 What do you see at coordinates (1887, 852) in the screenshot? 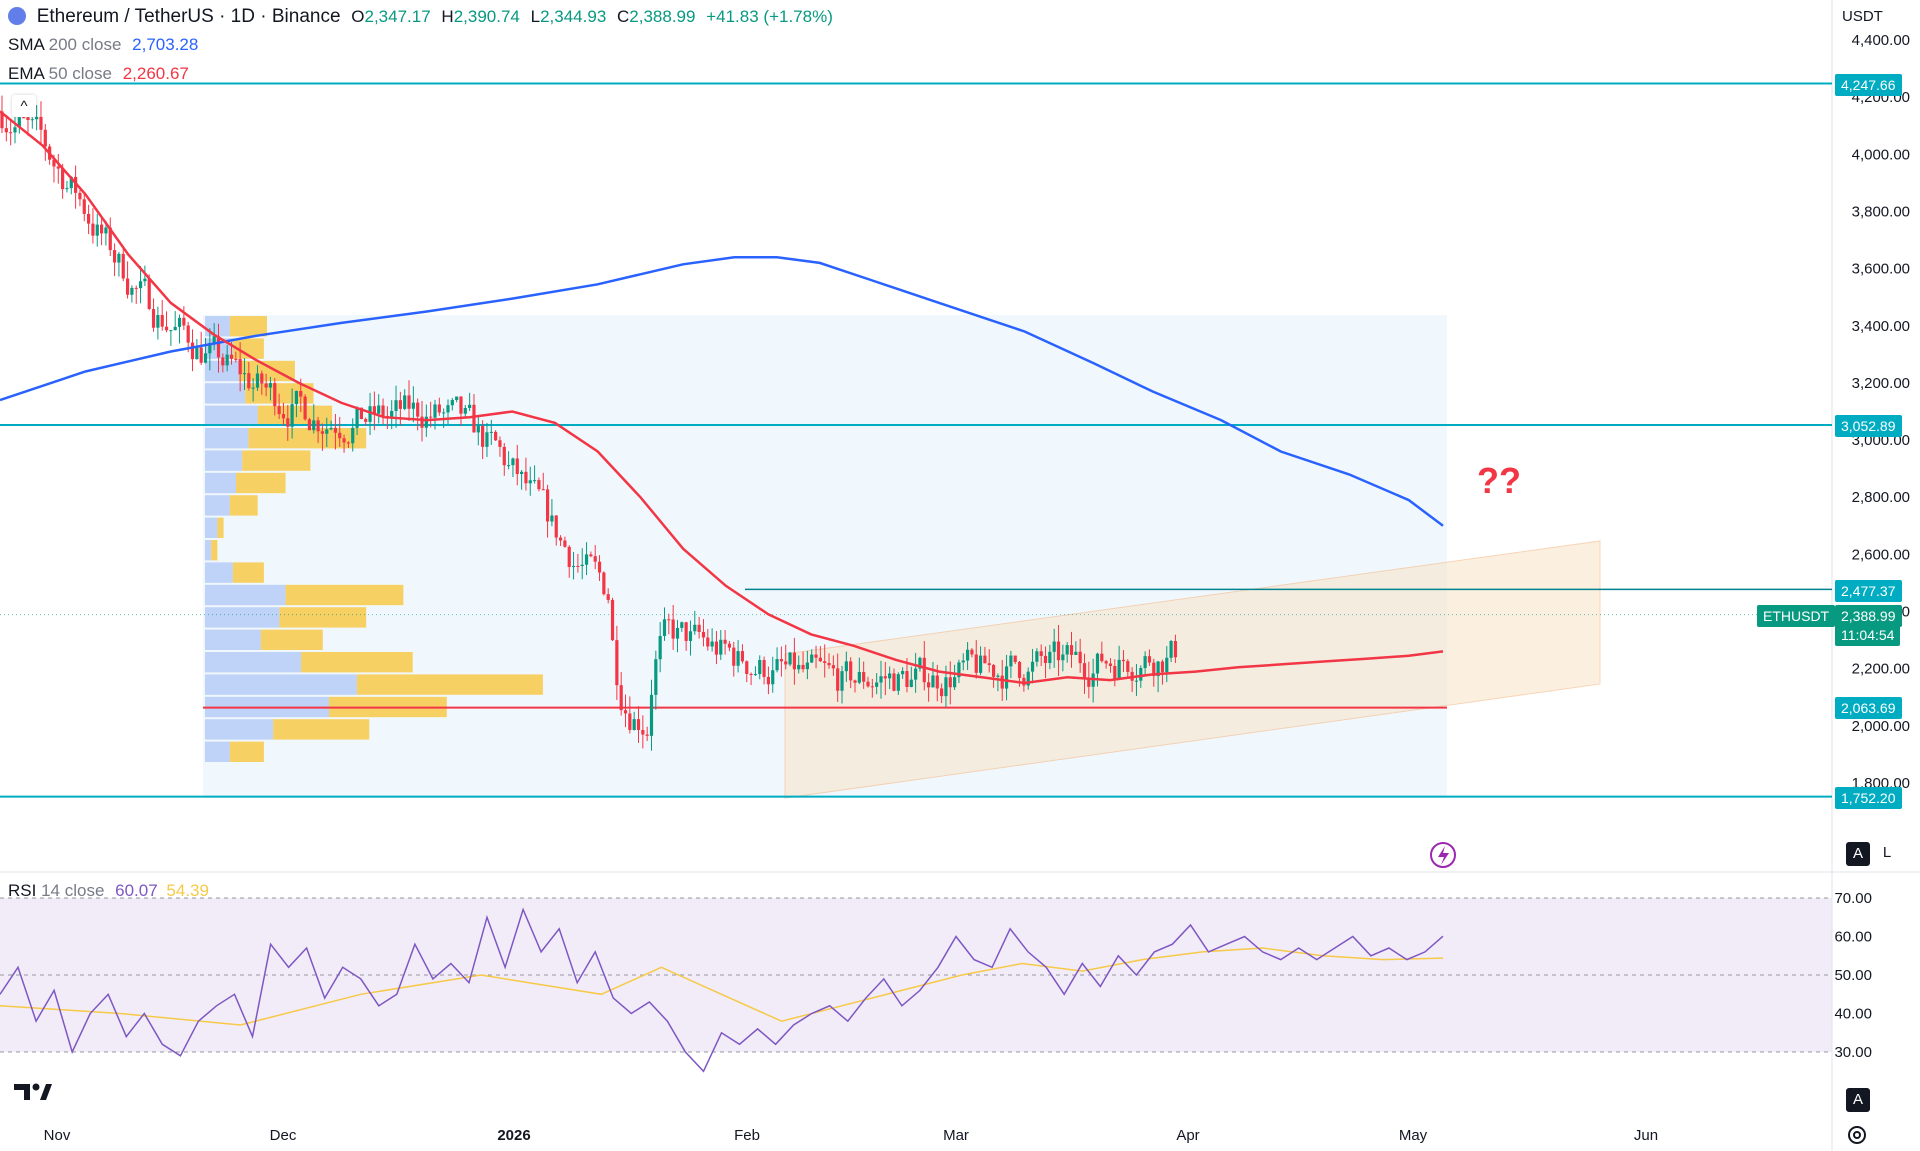
I see `log-scale-button: L` at bounding box center [1887, 852].